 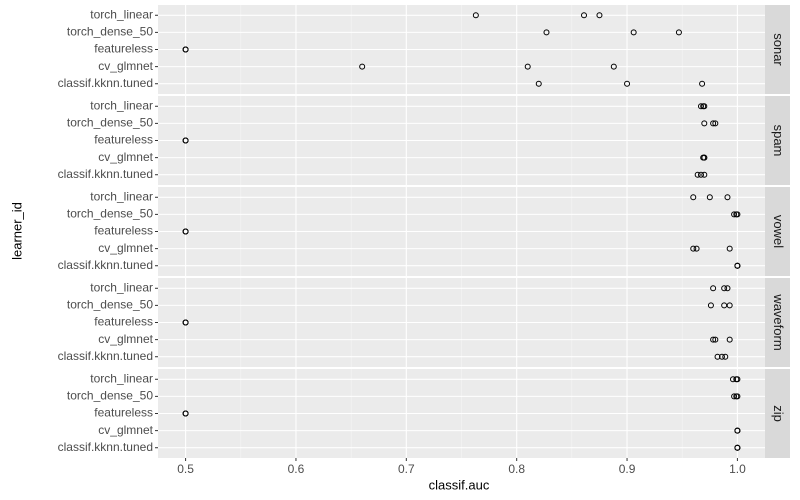 What do you see at coordinates (16, 231) in the screenshot?
I see `y-axis-title: learner_id` at bounding box center [16, 231].